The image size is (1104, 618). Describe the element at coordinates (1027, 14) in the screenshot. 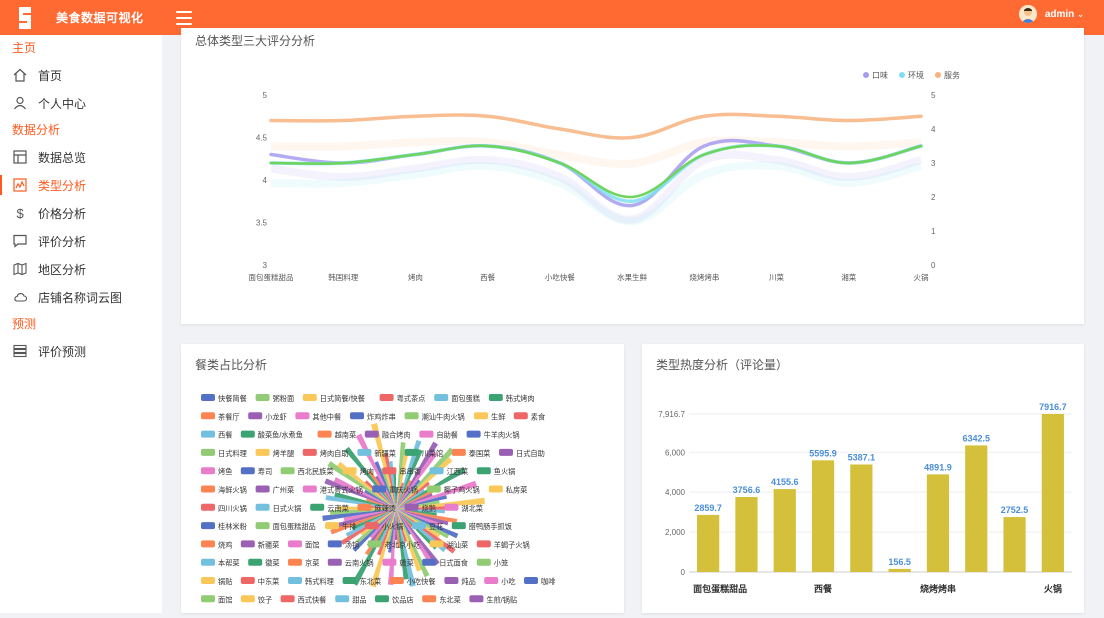

I see `avatar` at that location.